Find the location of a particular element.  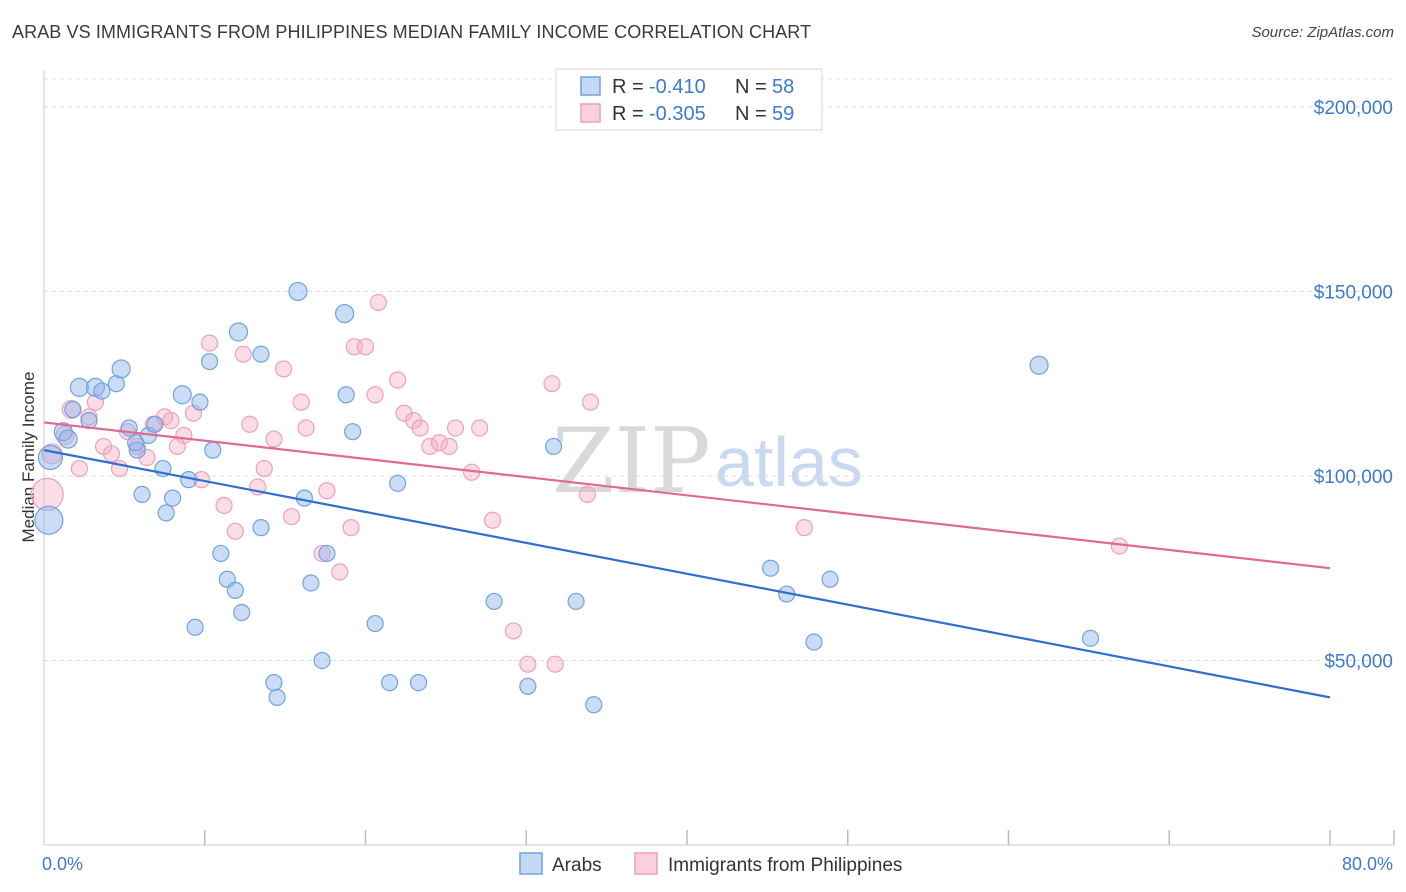

legend-r-label-arabs: R = is located at coordinates (628, 87).